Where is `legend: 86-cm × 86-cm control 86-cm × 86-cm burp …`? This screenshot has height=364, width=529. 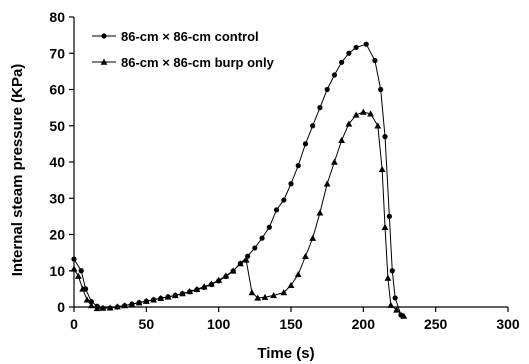 legend: 86-cm × 86-cm control 86-cm × 86-cm burp … is located at coordinates (183, 49).